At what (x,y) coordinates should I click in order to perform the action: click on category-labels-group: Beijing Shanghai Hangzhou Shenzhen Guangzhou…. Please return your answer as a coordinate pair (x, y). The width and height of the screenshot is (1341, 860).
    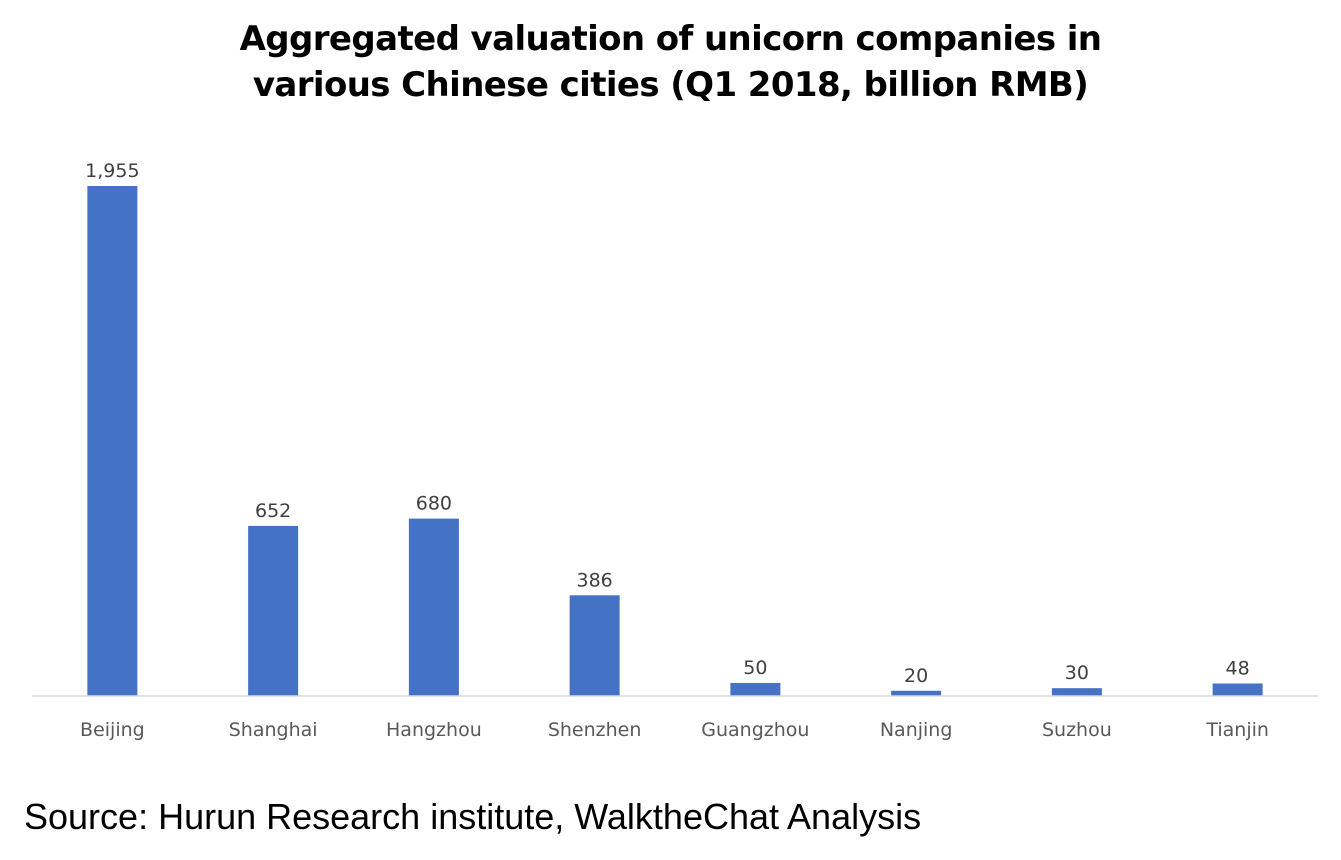
    Looking at the image, I should click on (674, 730).